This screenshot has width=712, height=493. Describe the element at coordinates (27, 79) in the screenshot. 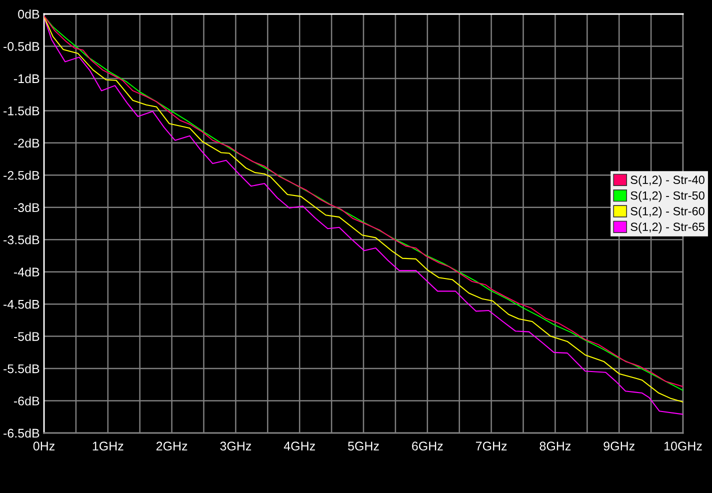

I see `y-tick-label: -1dB` at that location.